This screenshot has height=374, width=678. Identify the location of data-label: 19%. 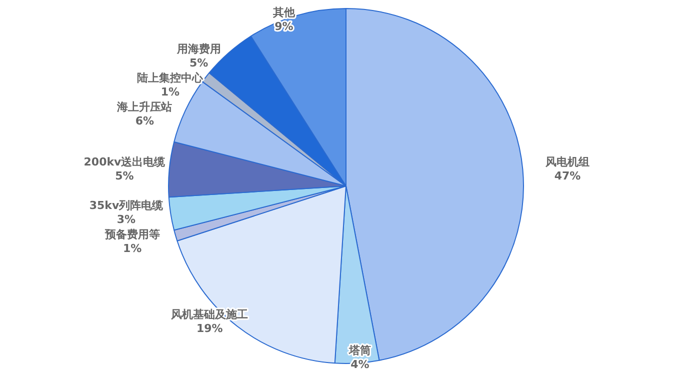
(209, 329).